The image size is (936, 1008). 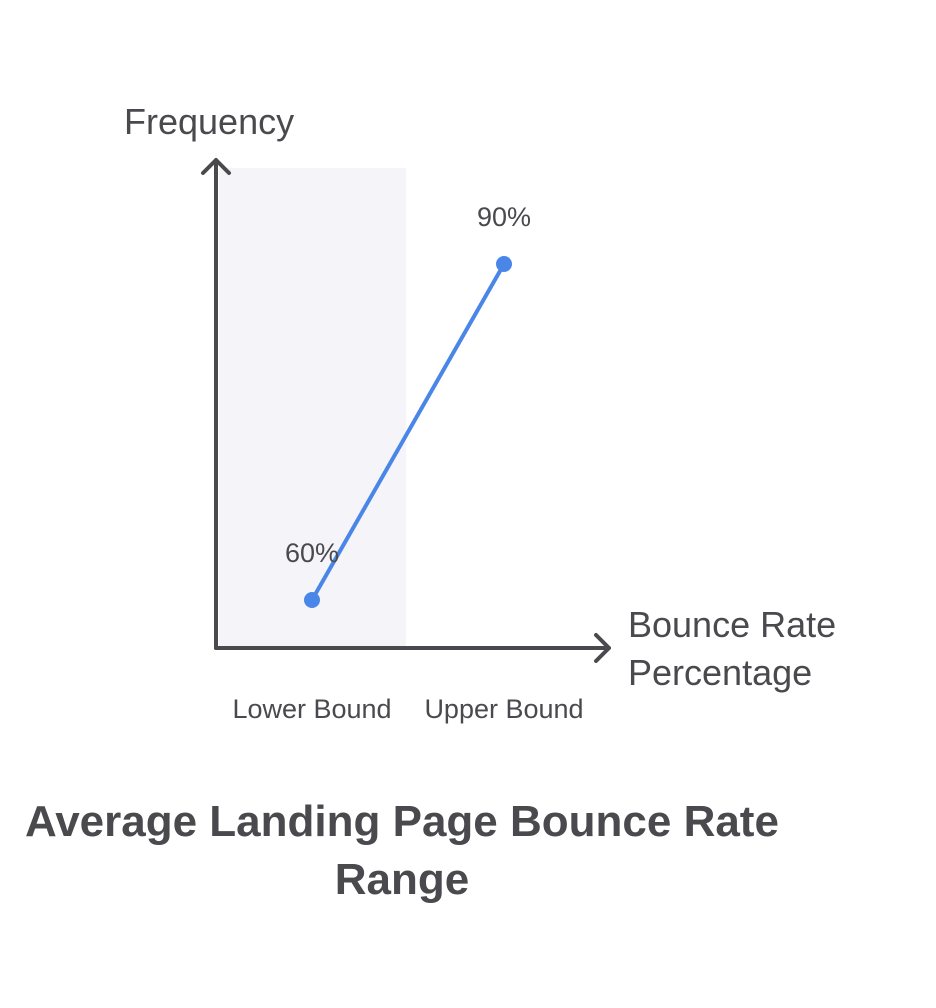 What do you see at coordinates (209, 121) in the screenshot?
I see `y-axis-title: Frequency` at bounding box center [209, 121].